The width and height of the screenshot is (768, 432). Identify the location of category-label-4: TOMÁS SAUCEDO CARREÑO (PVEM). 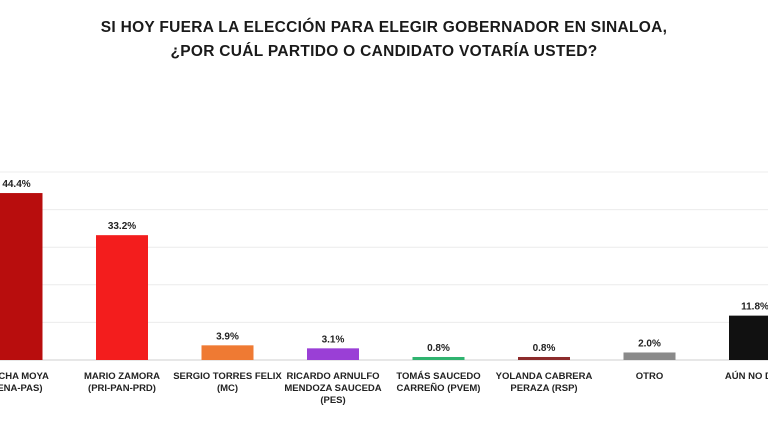
(439, 383).